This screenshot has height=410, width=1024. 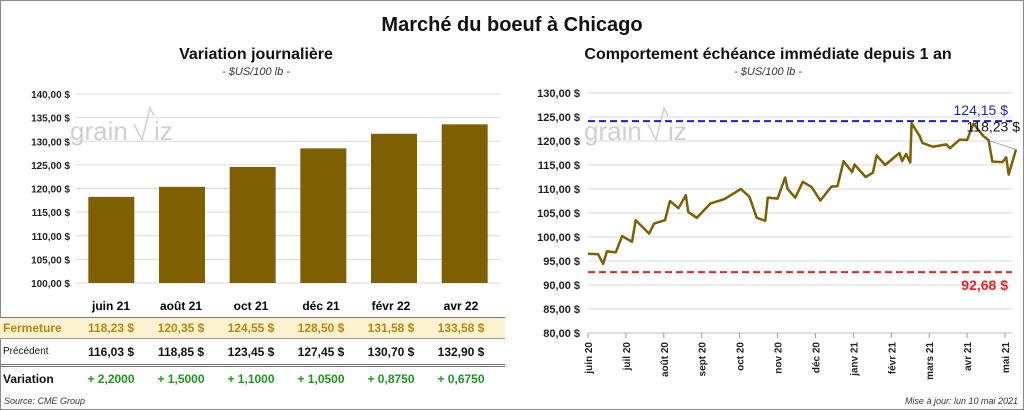 What do you see at coordinates (627, 357) in the screenshot?
I see `x-tick-label: juil 20` at bounding box center [627, 357].